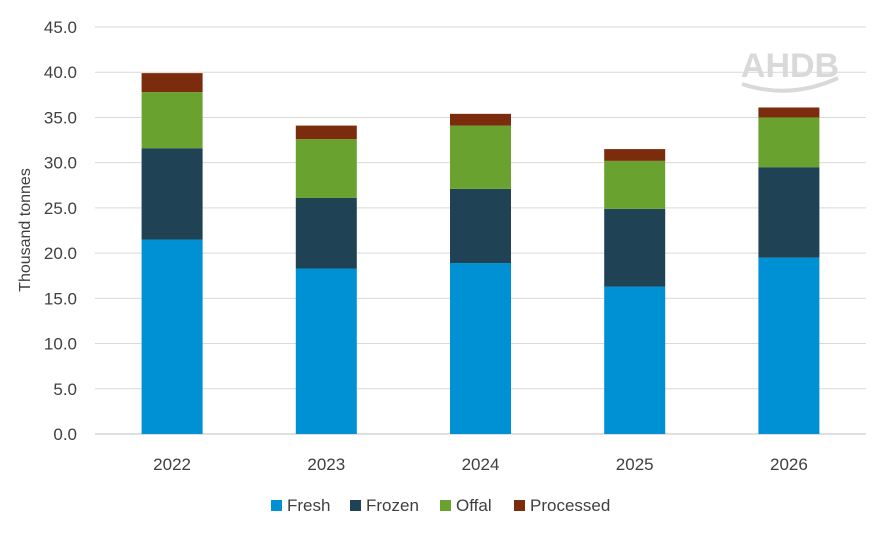 This screenshot has height=535, width=892. I want to click on bar-fresh-2026, so click(789, 345).